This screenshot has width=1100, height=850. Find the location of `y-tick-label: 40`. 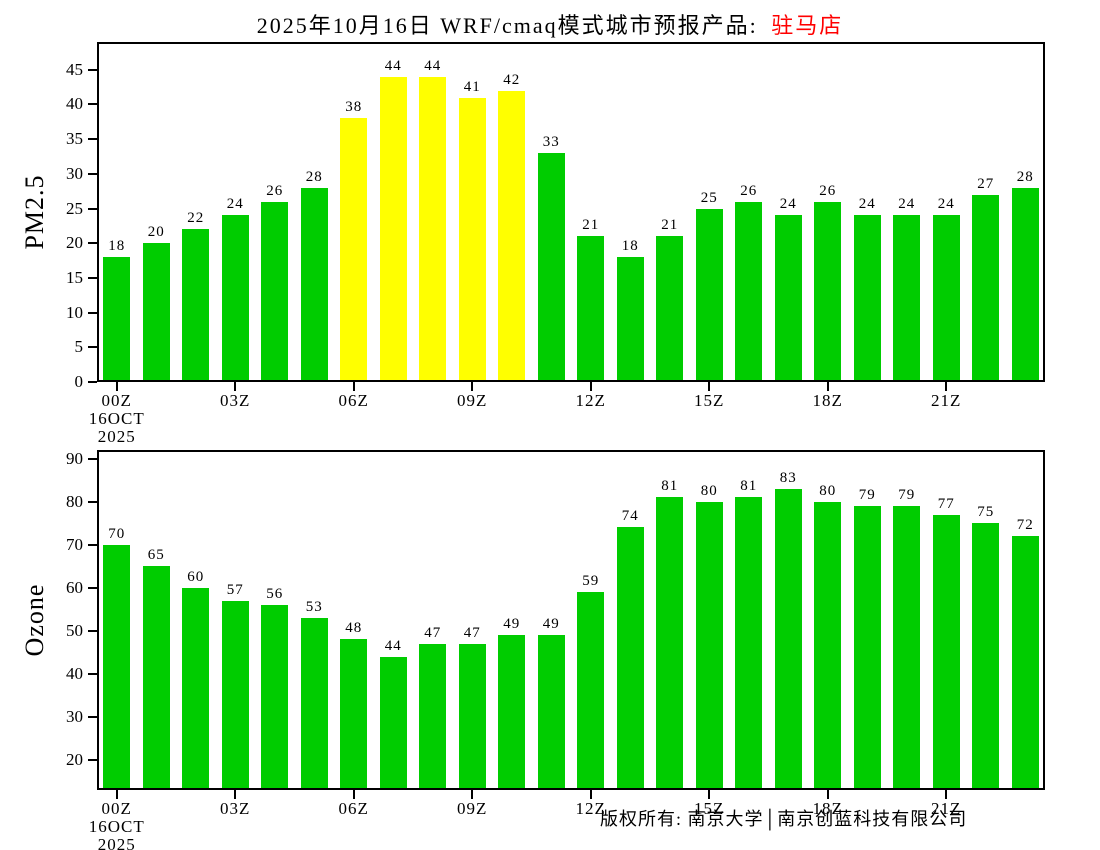

y-tick-label: 40 is located at coordinates (74, 673).